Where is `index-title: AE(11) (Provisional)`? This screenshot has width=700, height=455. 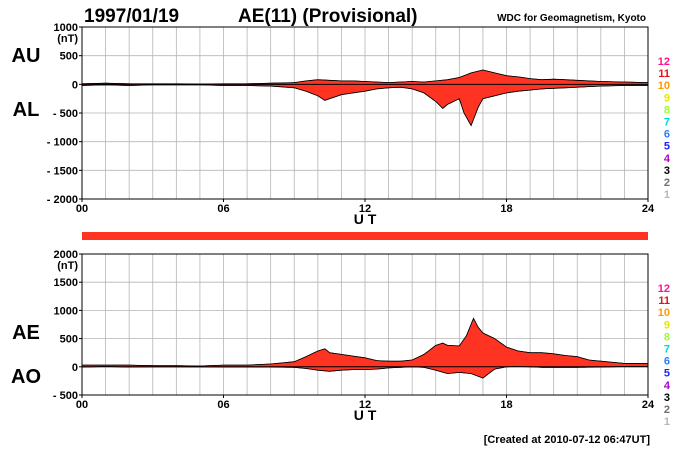
index-title: AE(11) (Provisional) is located at coordinates (328, 16).